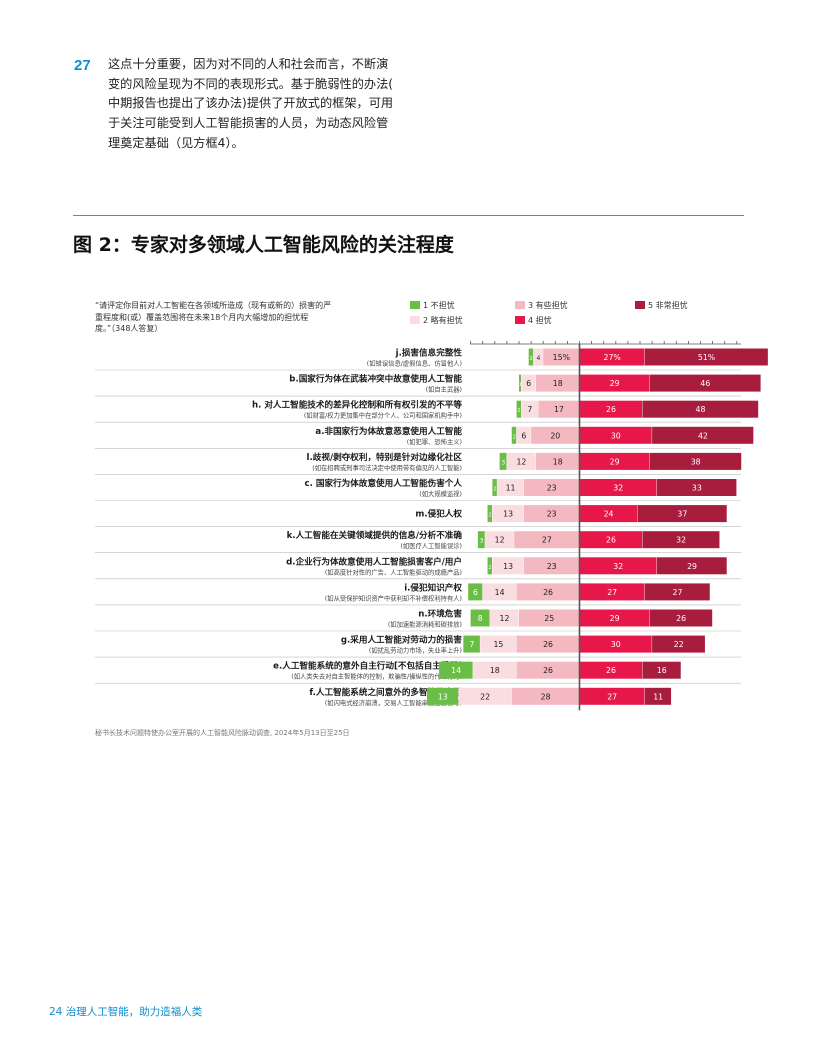  What do you see at coordinates (434, 441) in the screenshot?
I see `category-sublabel: (如犯罪、恐怖主义)` at bounding box center [434, 441].